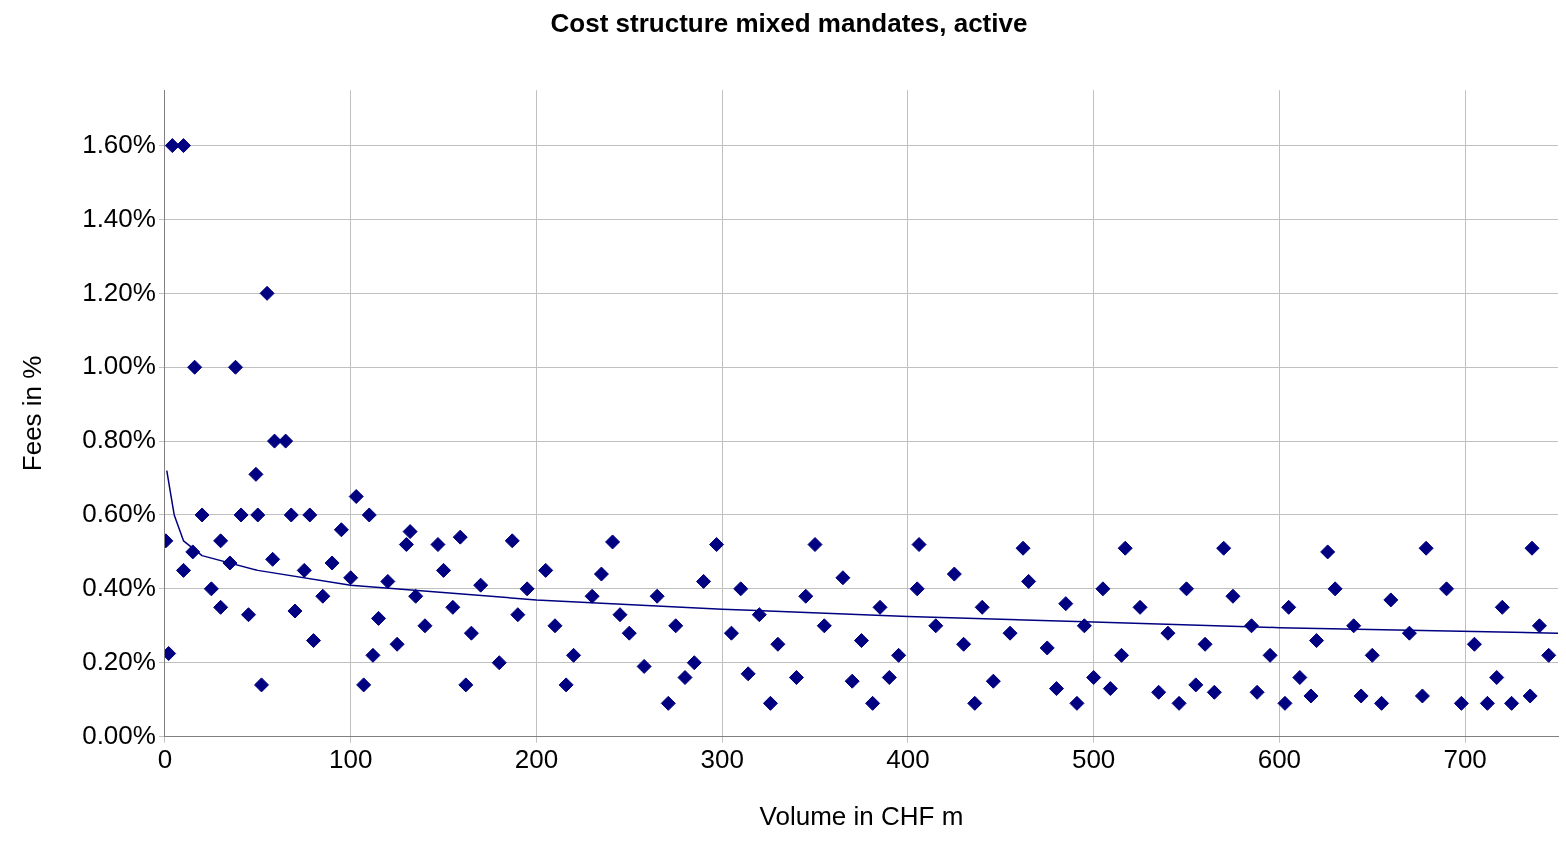 The image size is (1566, 845). What do you see at coordinates (31, 413) in the screenshot?
I see `y-axis-title: Fees in %` at bounding box center [31, 413].